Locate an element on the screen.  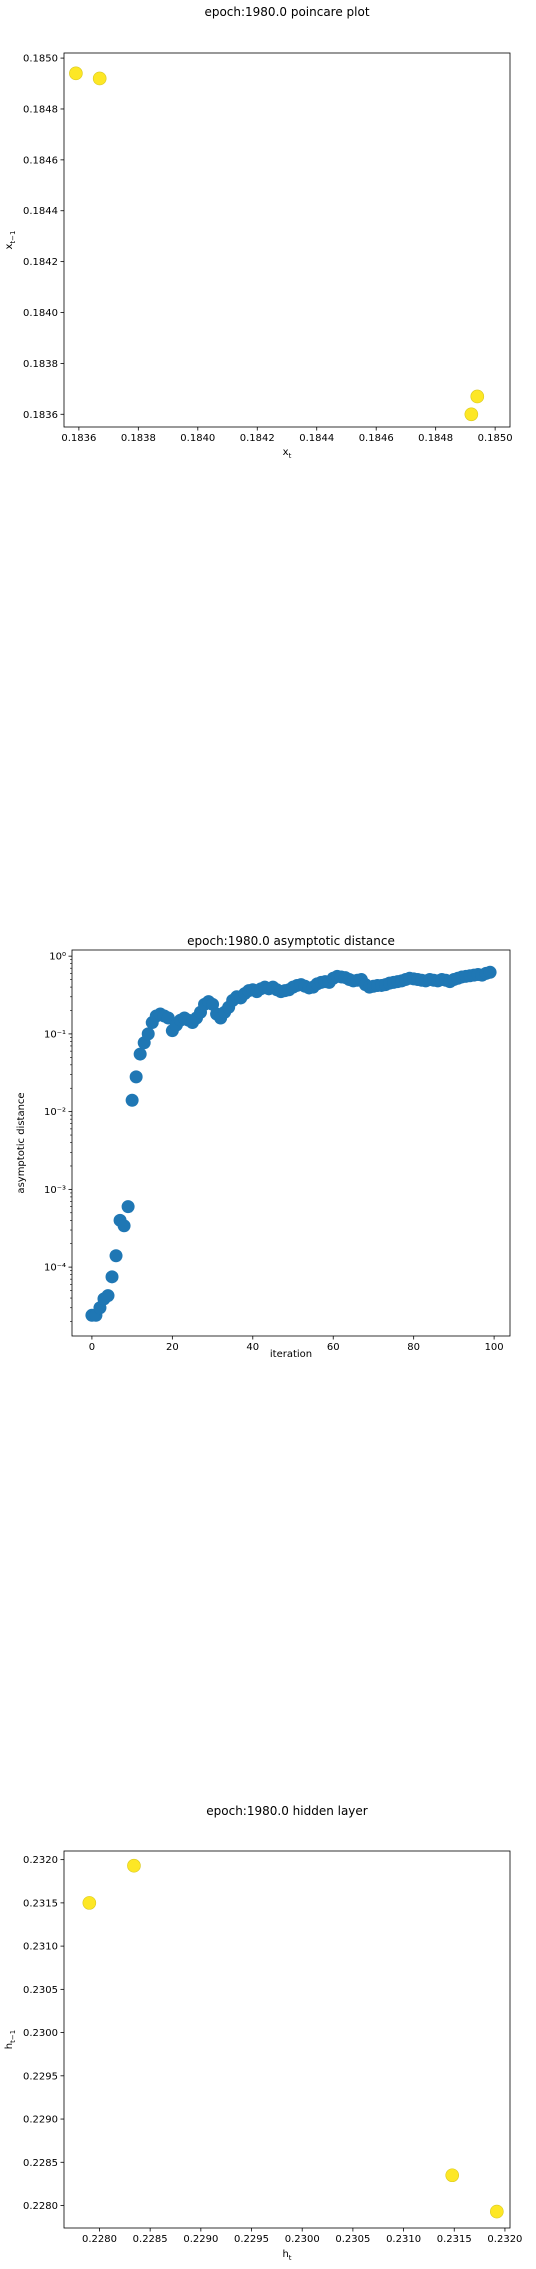
x-tick-label: 0.1840 is located at coordinates (197, 438).